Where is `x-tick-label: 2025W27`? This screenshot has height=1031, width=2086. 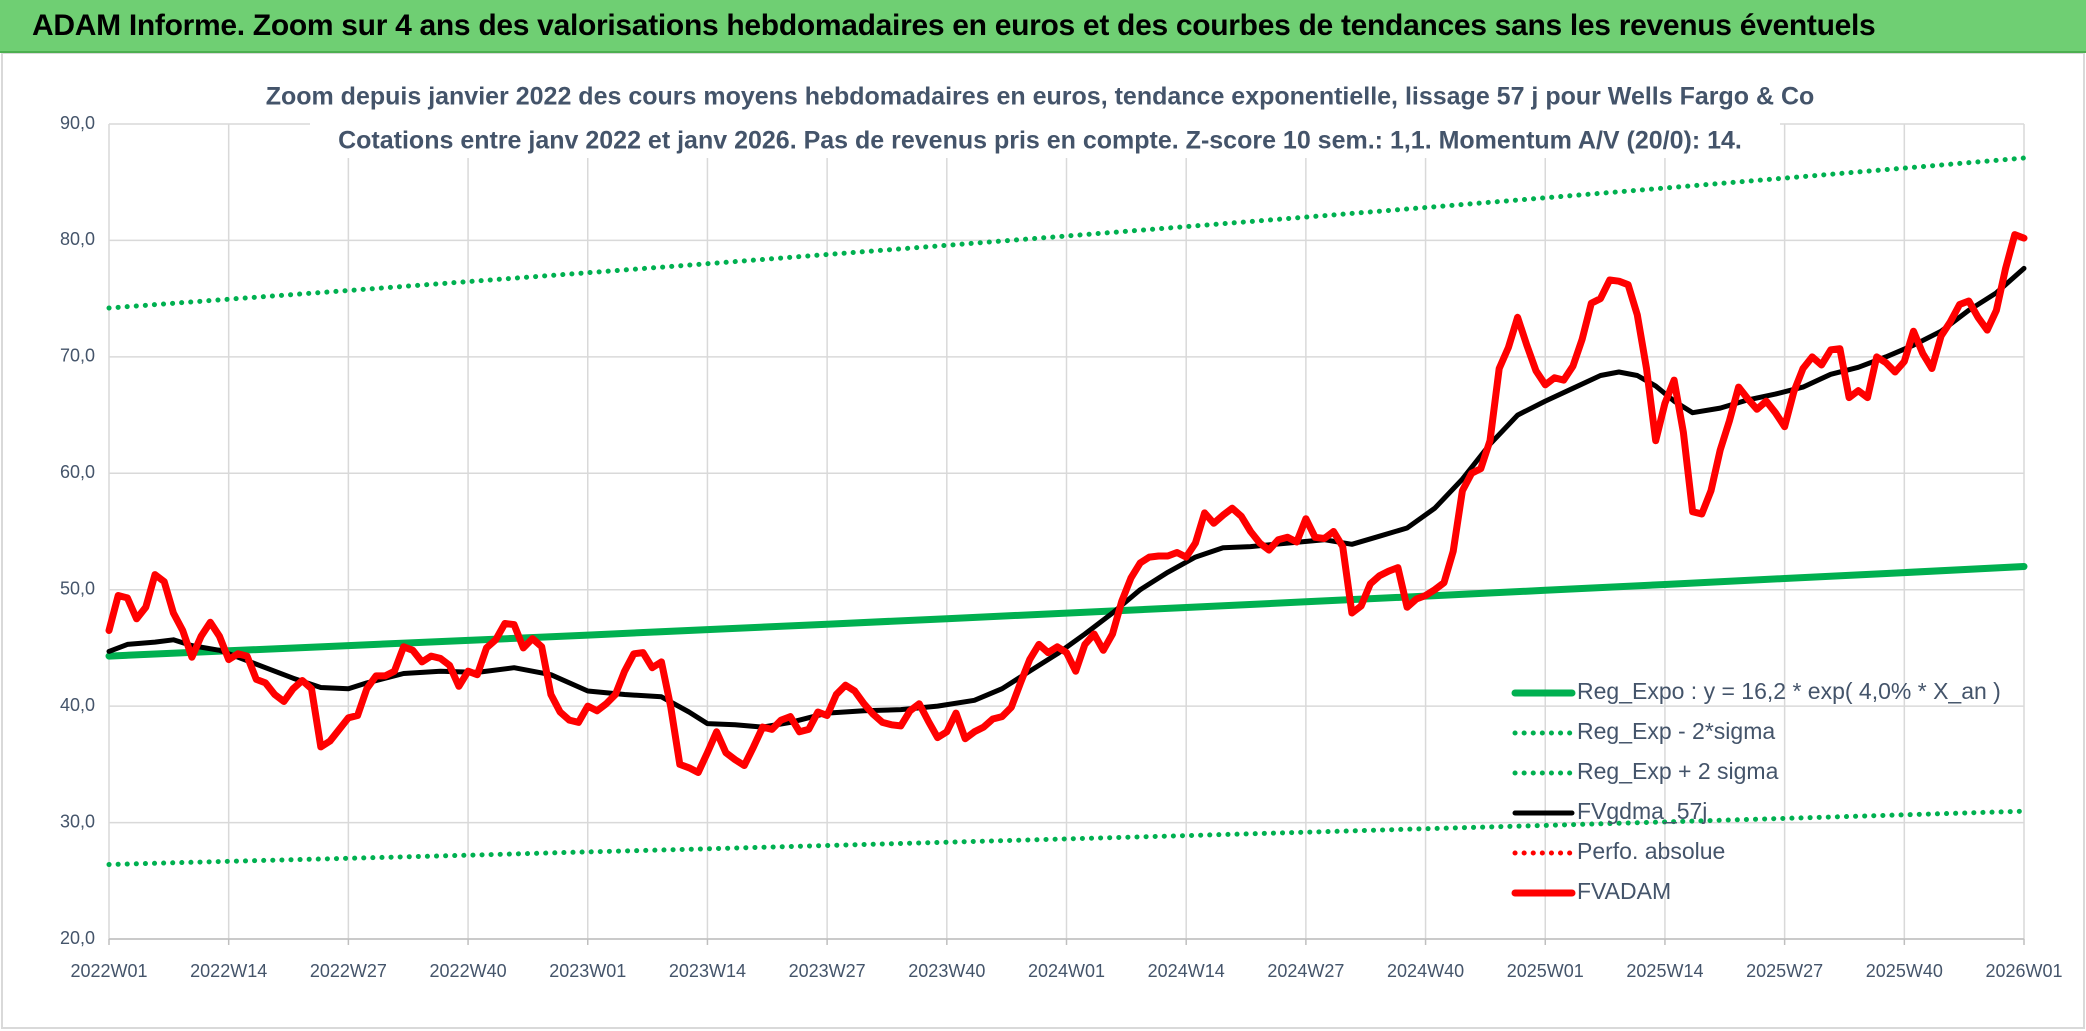 x-tick-label: 2025W27 is located at coordinates (1784, 971).